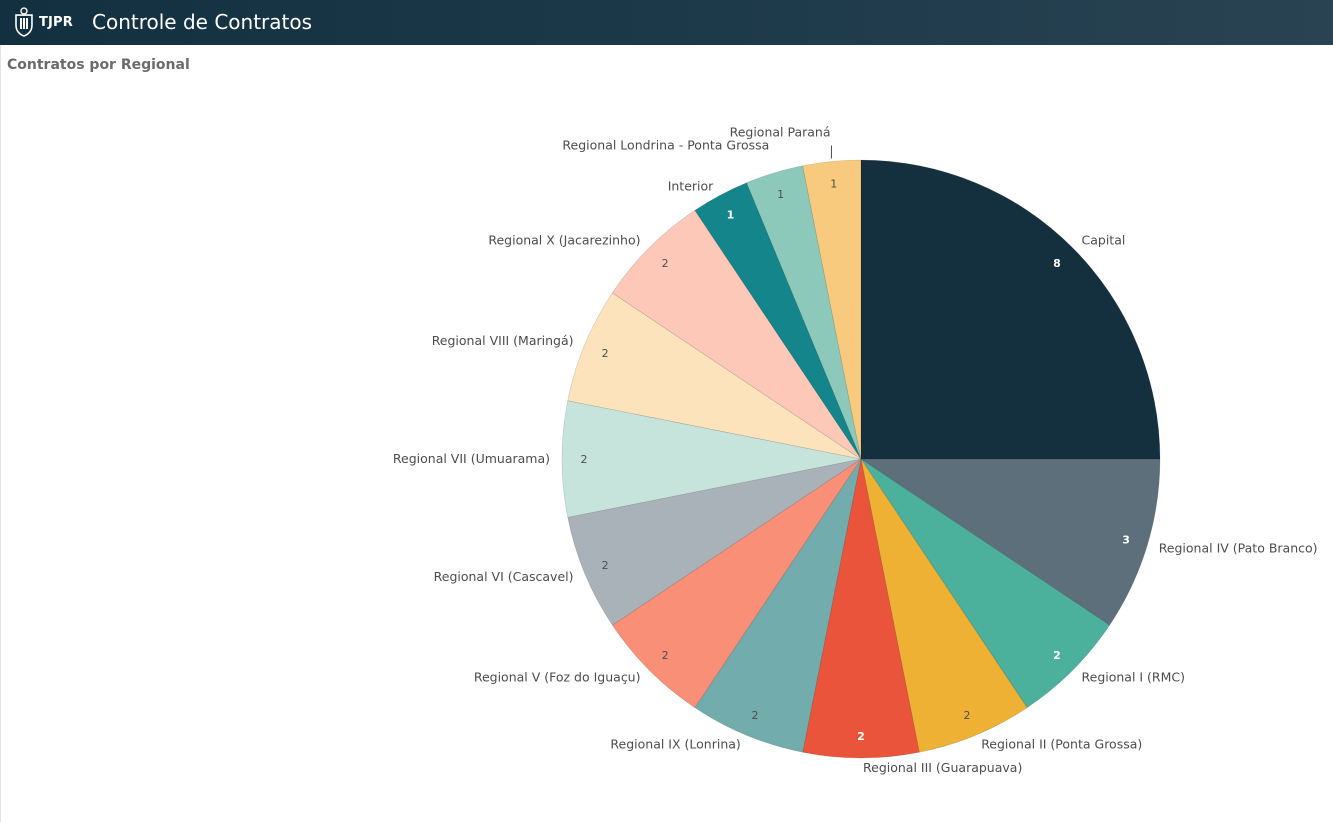 The width and height of the screenshot is (1333, 822). What do you see at coordinates (675, 744) in the screenshot?
I see `slice-label-regional-ix-lonrina: Regional IX (Lonrina)` at bounding box center [675, 744].